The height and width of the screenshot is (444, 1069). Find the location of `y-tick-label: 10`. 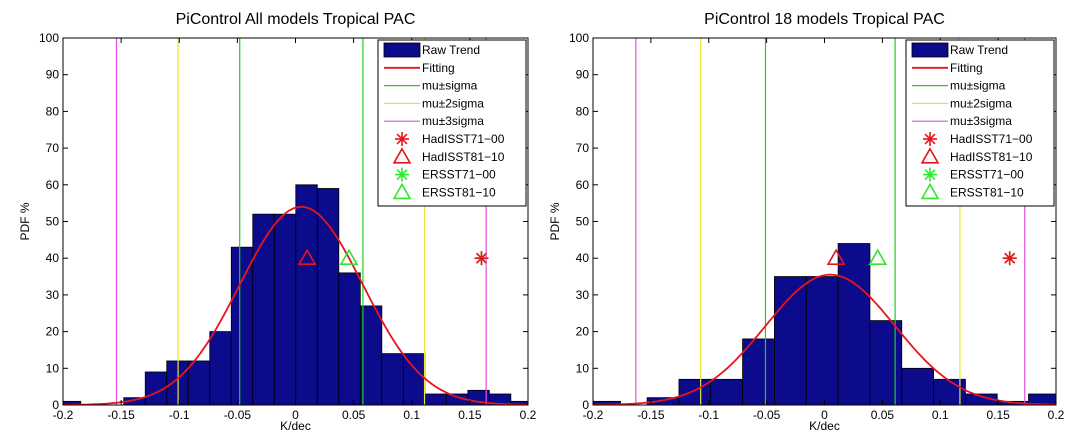

y-tick-label: 10 is located at coordinates (583, 368).